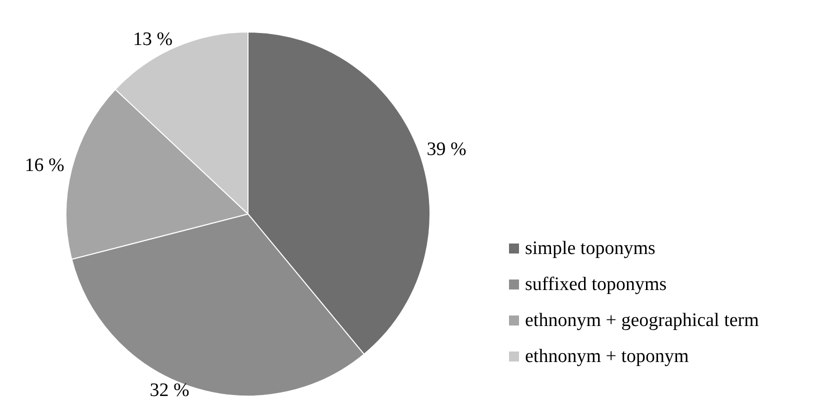  Describe the element at coordinates (590, 248) in the screenshot. I see `legend-label: simple toponyms` at that location.